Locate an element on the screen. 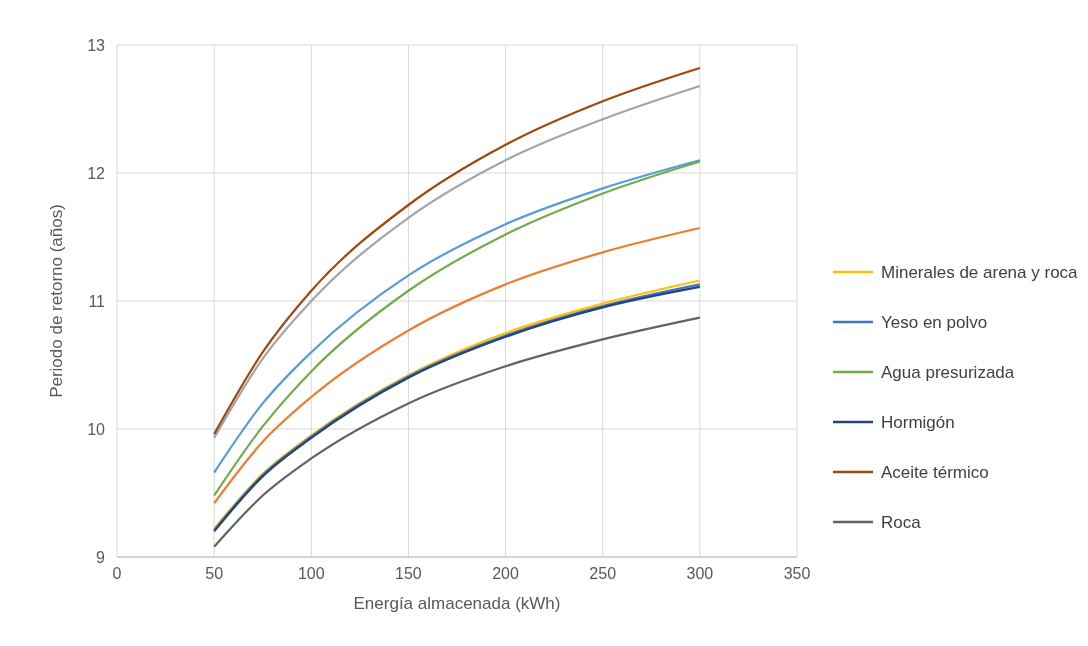  legend-label: Minerales de arena y roca is located at coordinates (980, 272).